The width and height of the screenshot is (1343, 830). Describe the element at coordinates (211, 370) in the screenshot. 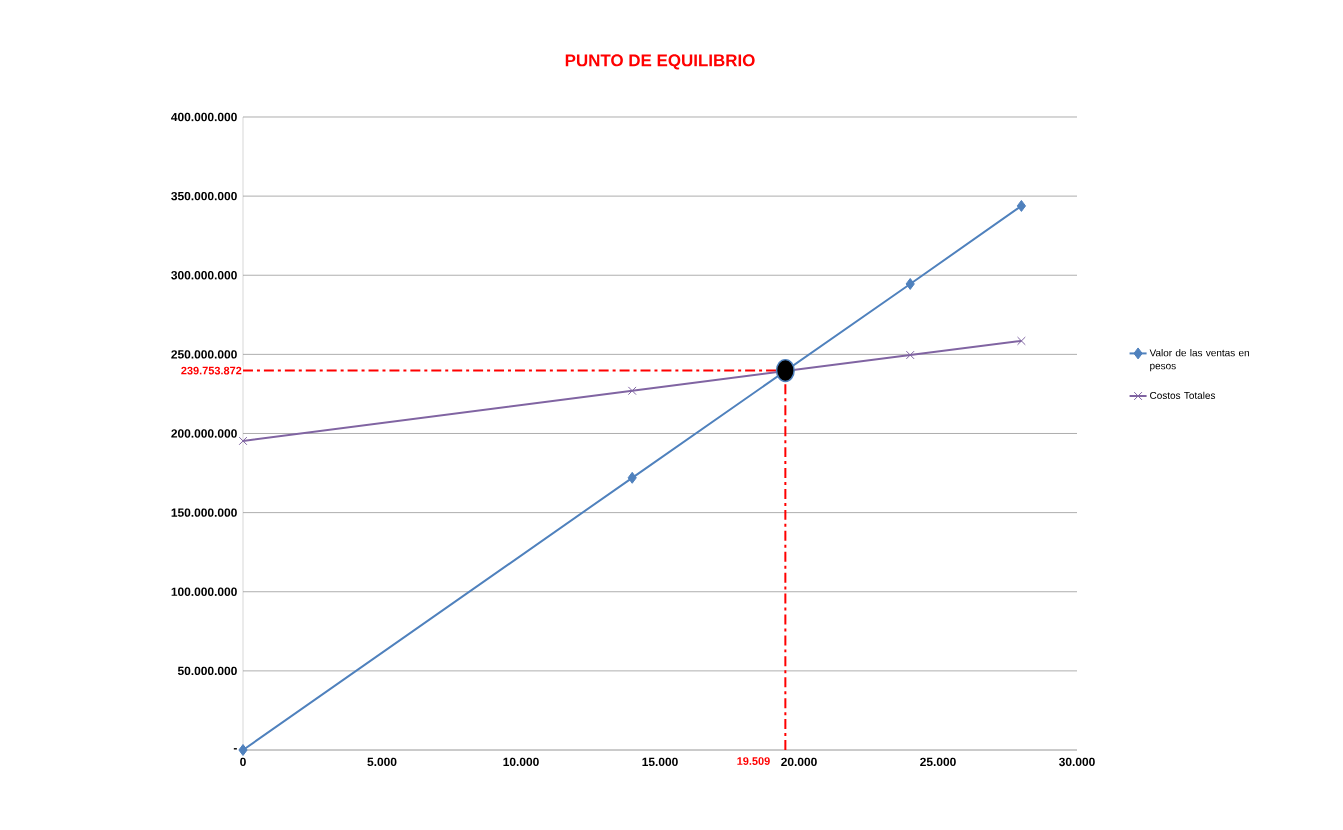

I see `ref-line-label: 239.753.872` at that location.